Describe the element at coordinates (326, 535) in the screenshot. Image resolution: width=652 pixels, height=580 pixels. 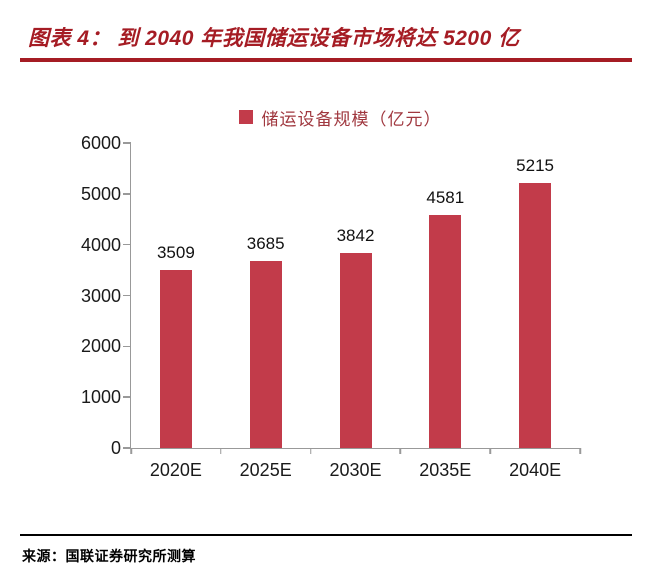
I see `source-divider` at that location.